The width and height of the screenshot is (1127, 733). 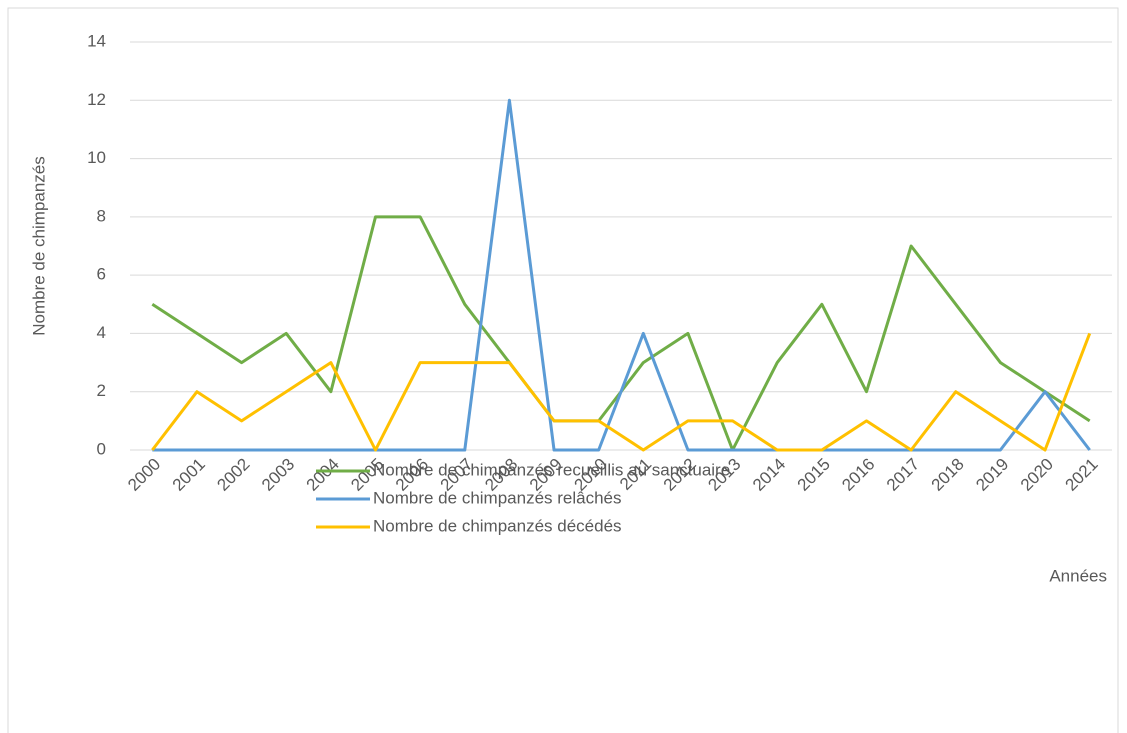 What do you see at coordinates (769, 475) in the screenshot?
I see `x-tick-label: 2014` at bounding box center [769, 475].